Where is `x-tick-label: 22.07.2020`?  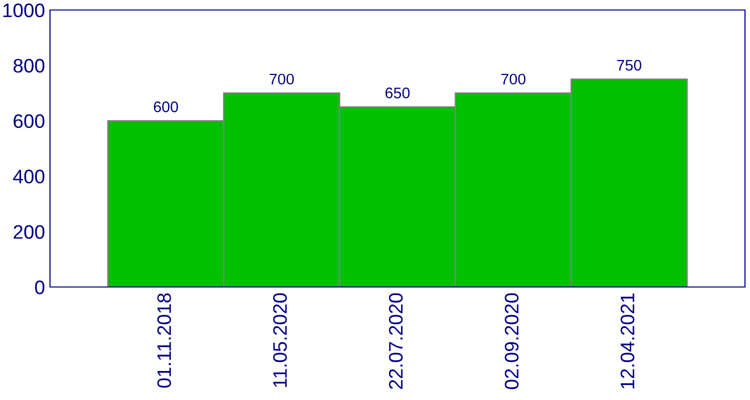 x-tick-label: 22.07.2020 is located at coordinates (395, 341).